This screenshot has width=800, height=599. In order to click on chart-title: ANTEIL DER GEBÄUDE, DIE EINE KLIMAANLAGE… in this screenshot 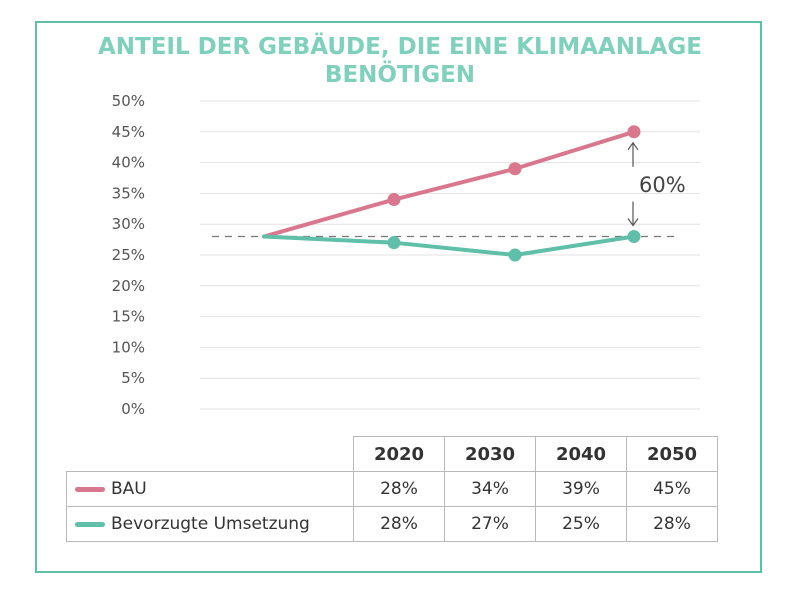, I will do `click(400, 61)`.